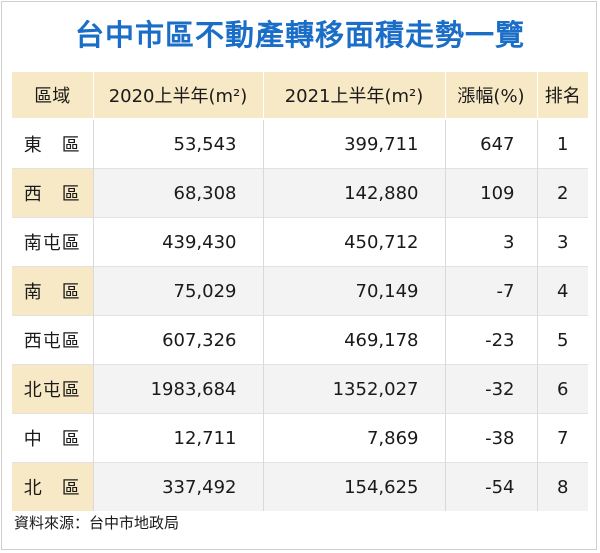 This screenshot has width=600, height=553. I want to click on cell-area-2020: 1983,684, so click(178, 389).